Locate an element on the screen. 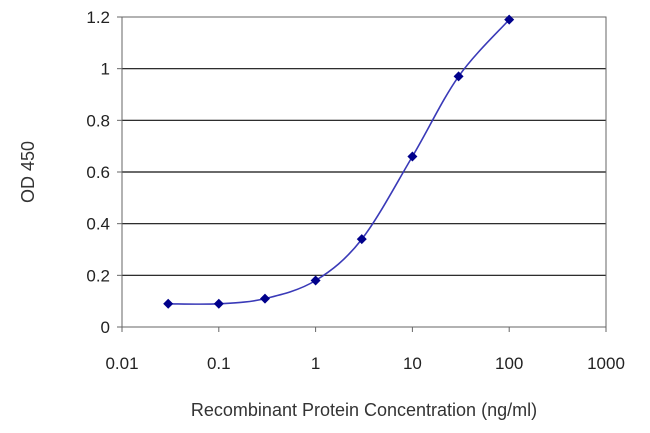 The width and height of the screenshot is (650, 433). y-tick-label: 0.2 is located at coordinates (98, 275).